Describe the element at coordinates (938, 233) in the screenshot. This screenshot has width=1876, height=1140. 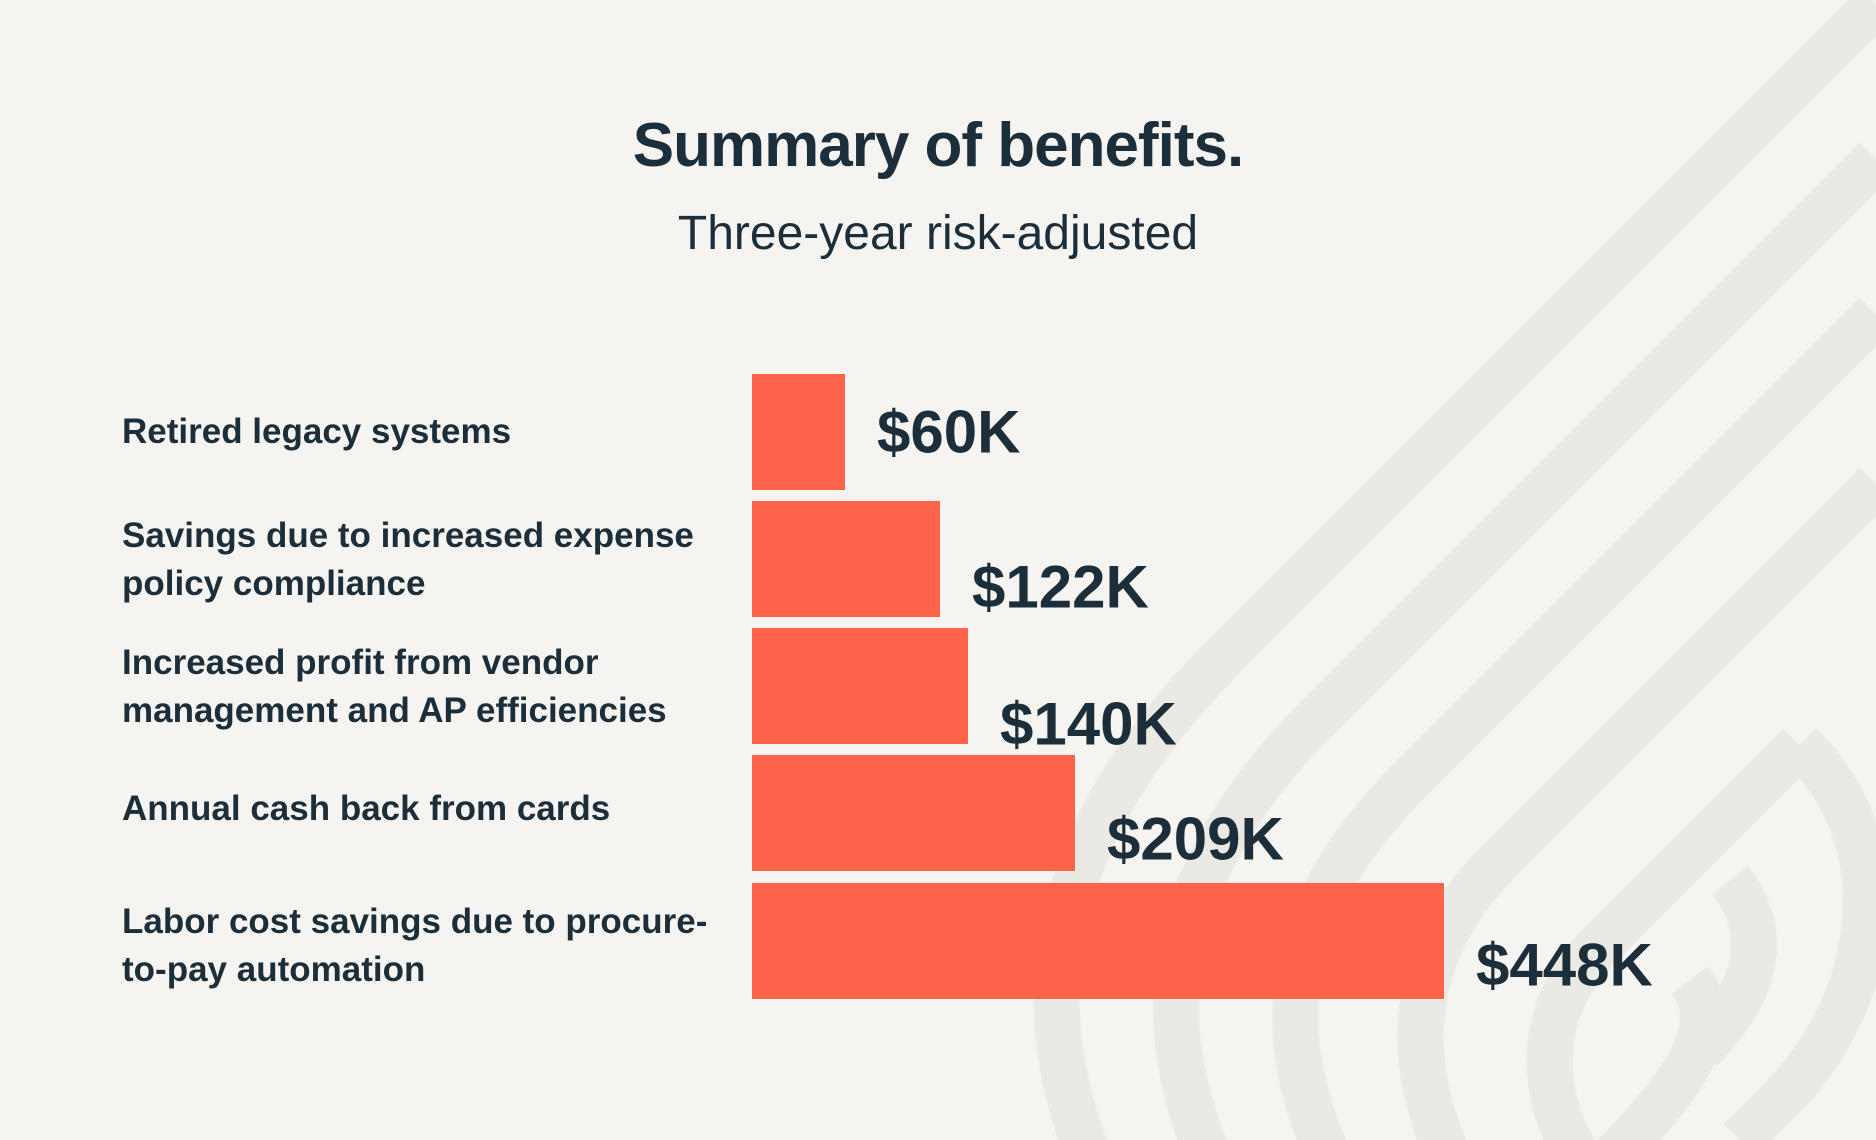
I see `chart-subtitle: Three-year risk-adjusted` at that location.